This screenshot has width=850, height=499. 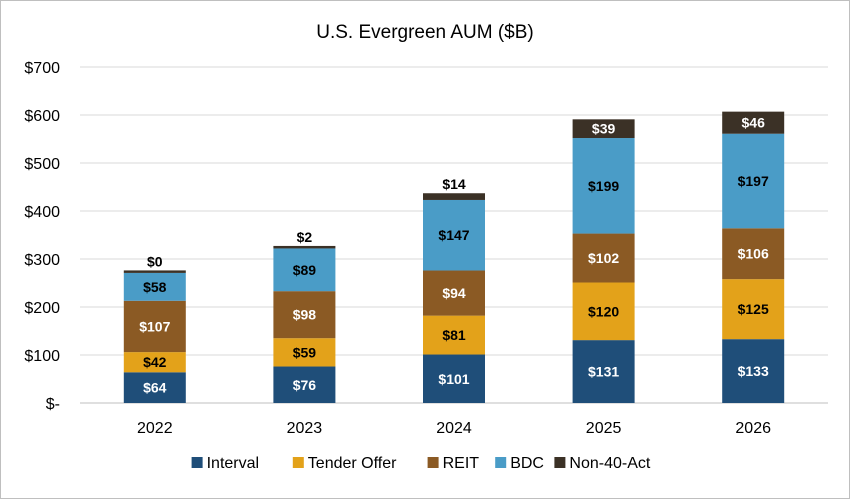 I want to click on legend-item: REIT, so click(x=453, y=463).